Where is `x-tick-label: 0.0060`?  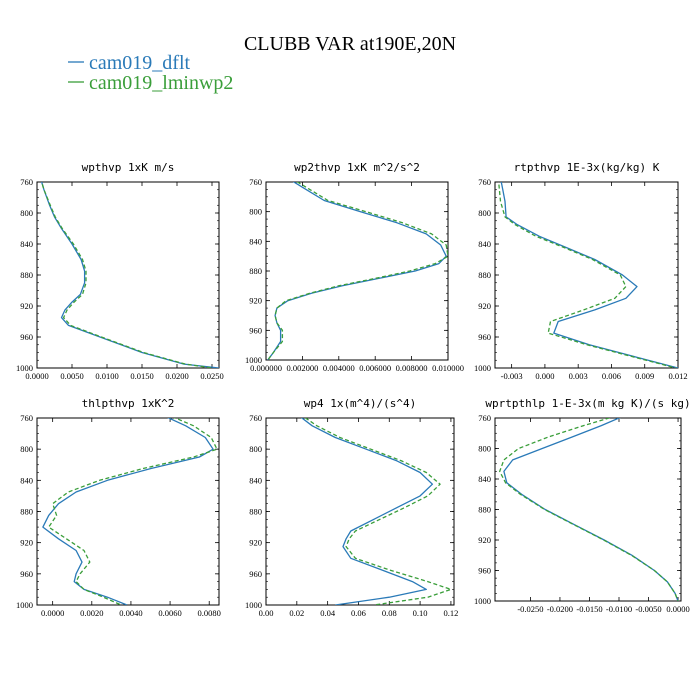 x-tick-label: 0.0060 is located at coordinates (169, 613).